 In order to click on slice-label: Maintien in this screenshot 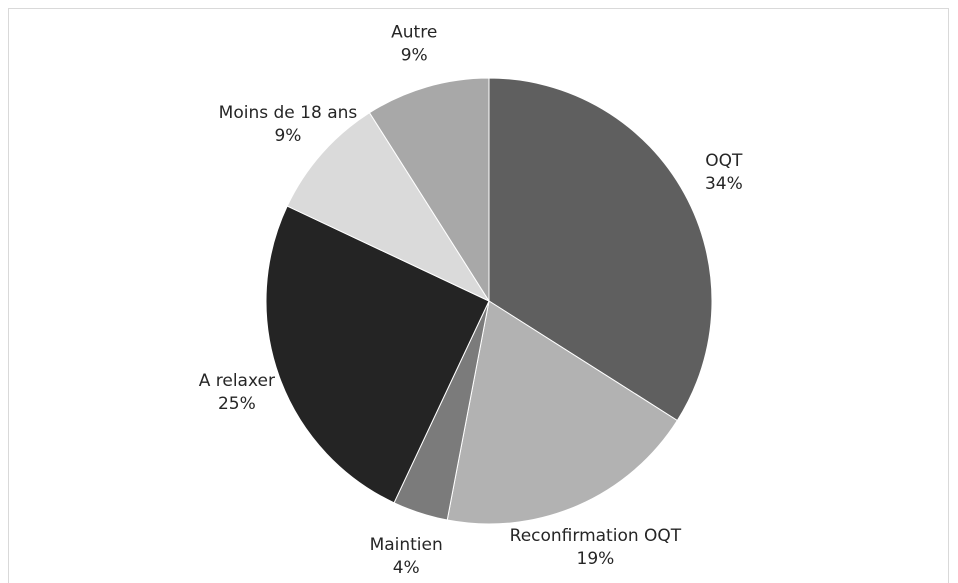, I will do `click(406, 545)`.